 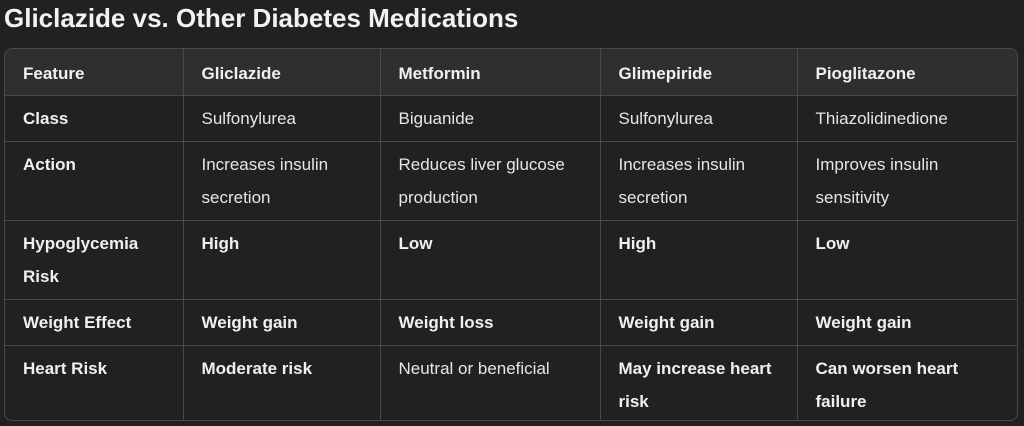 What do you see at coordinates (94, 181) in the screenshot?
I see `row-label-action: Action` at bounding box center [94, 181].